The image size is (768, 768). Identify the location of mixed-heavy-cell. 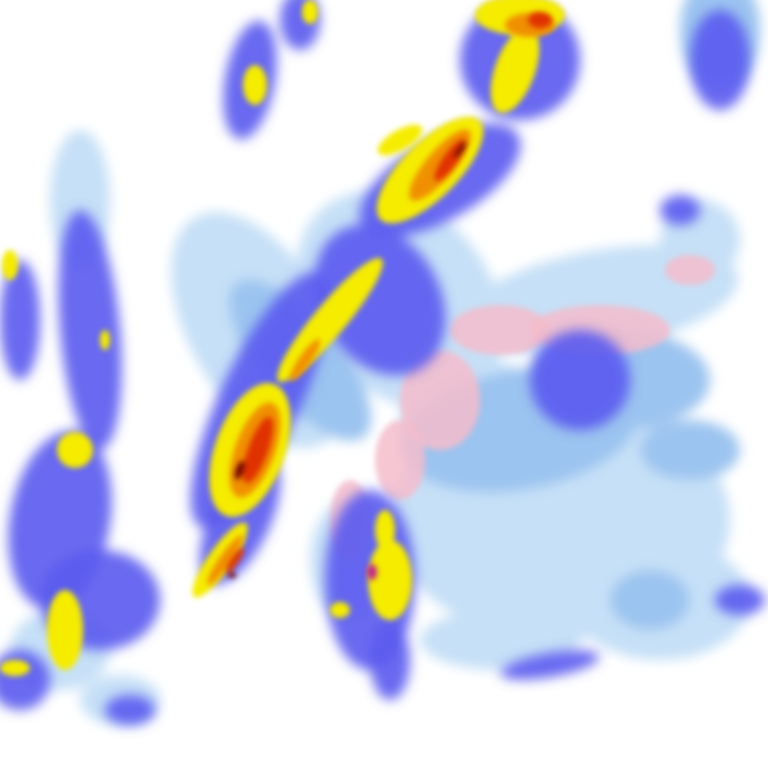
(372, 572).